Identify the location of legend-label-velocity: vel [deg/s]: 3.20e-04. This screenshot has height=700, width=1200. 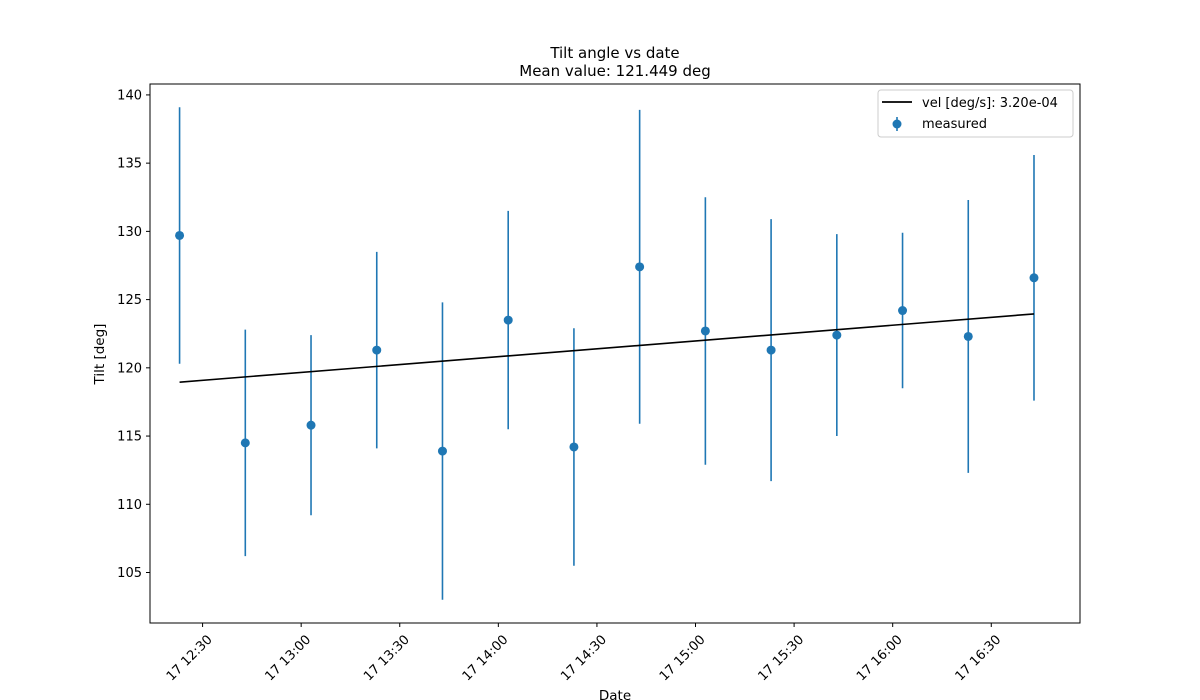
(990, 103).